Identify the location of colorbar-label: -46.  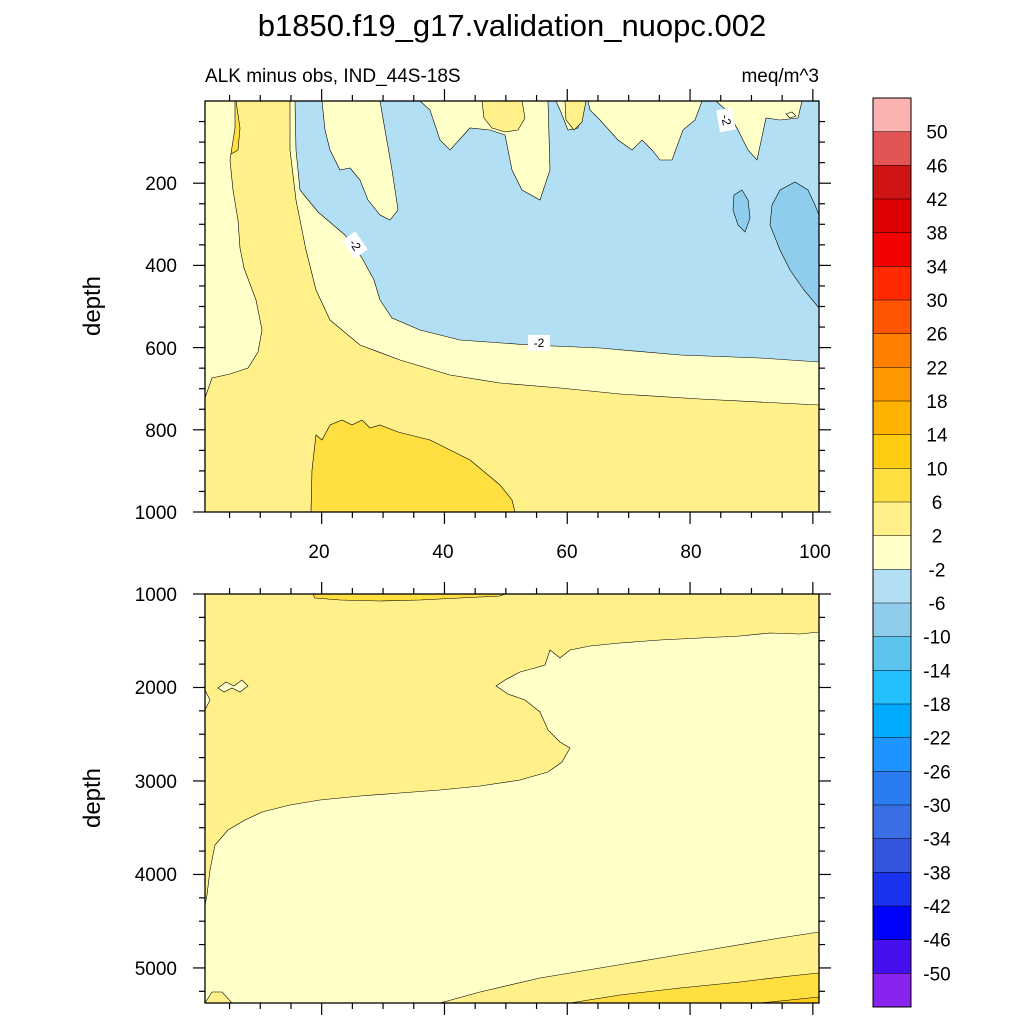
(936, 941).